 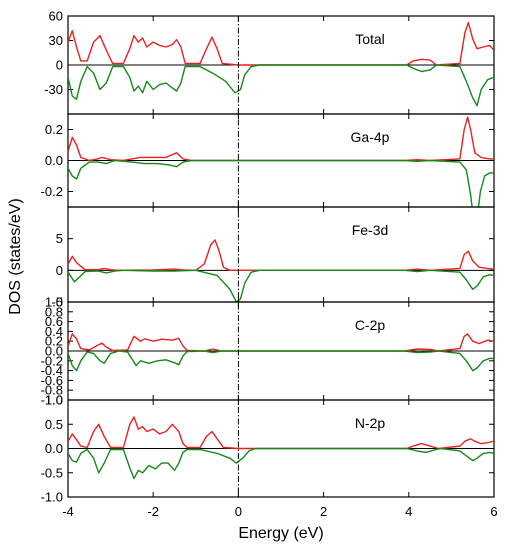 I want to click on y-tick-label: -0.8, so click(x=52, y=390).